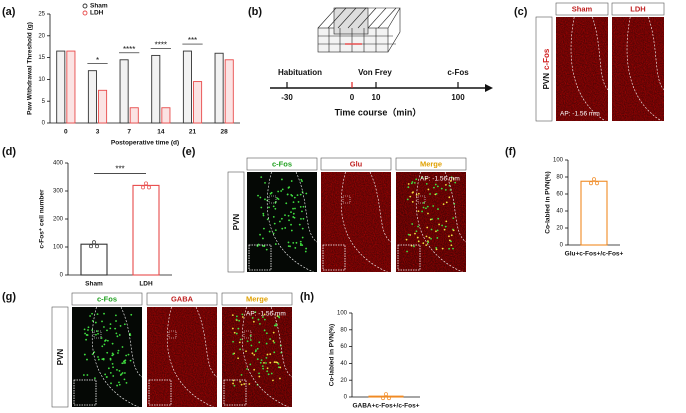  What do you see at coordinates (30, 68) in the screenshot?
I see `y-axis-label: Paw Withdrawal Threshold (g)` at bounding box center [30, 68].